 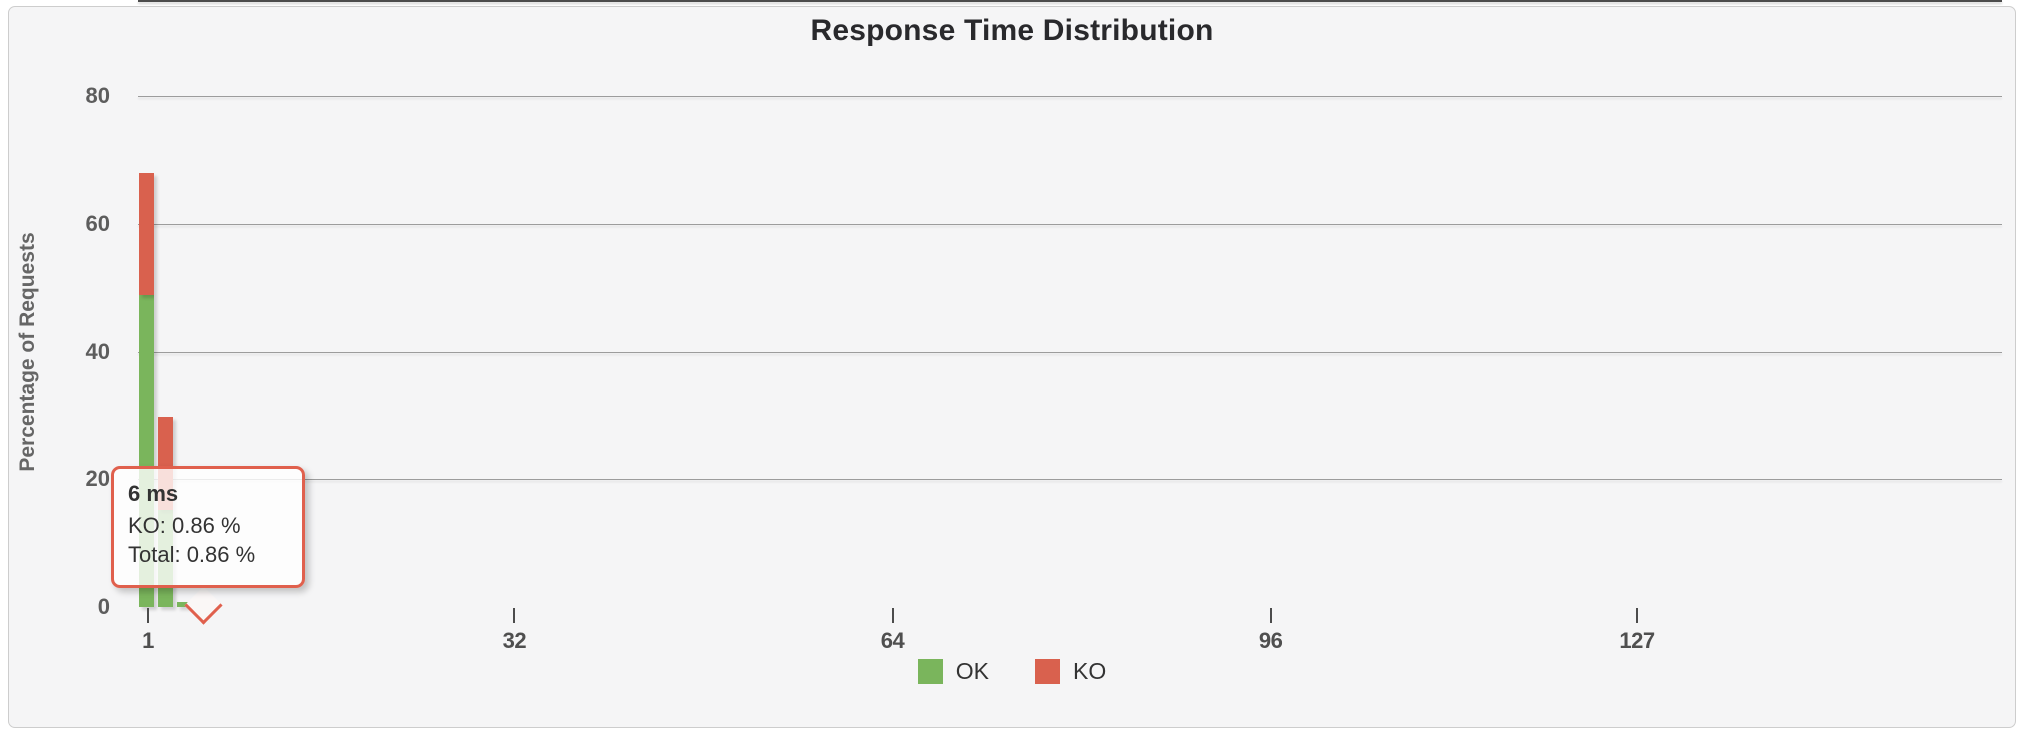 I want to click on legend-item-ok: OK, so click(x=953, y=671).